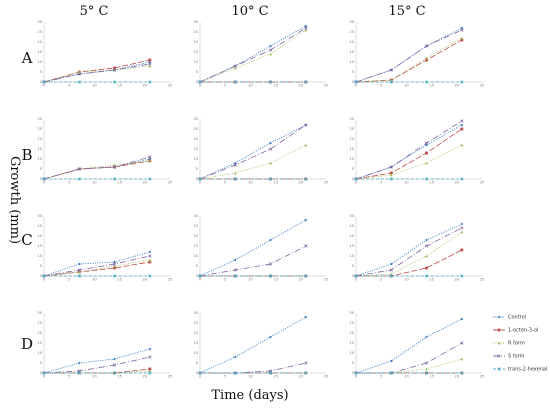  I want to click on panel-d-5-c: 0 5 10 15 20 25 30 0 5 10 15 20 25, so click(104, 344).